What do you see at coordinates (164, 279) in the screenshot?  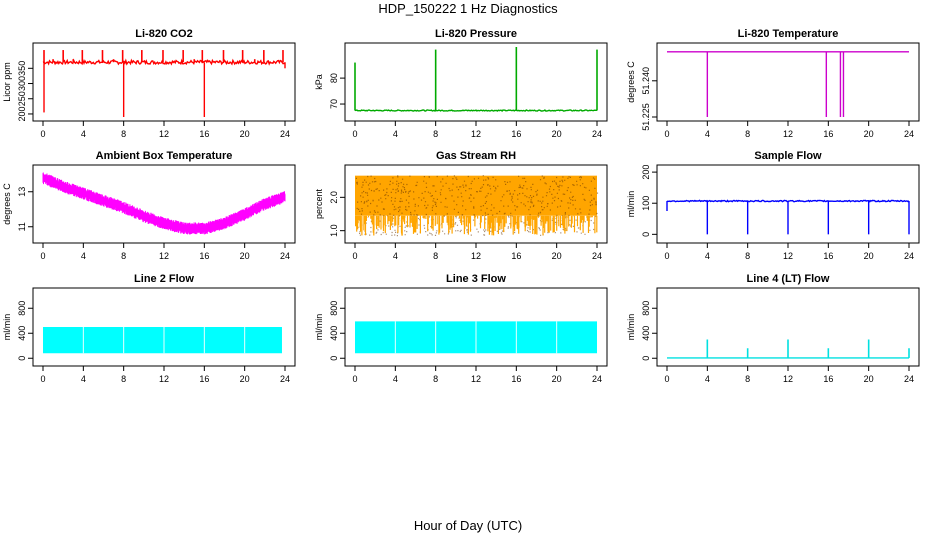 I see `panel-title: Line 2 Flow` at bounding box center [164, 279].